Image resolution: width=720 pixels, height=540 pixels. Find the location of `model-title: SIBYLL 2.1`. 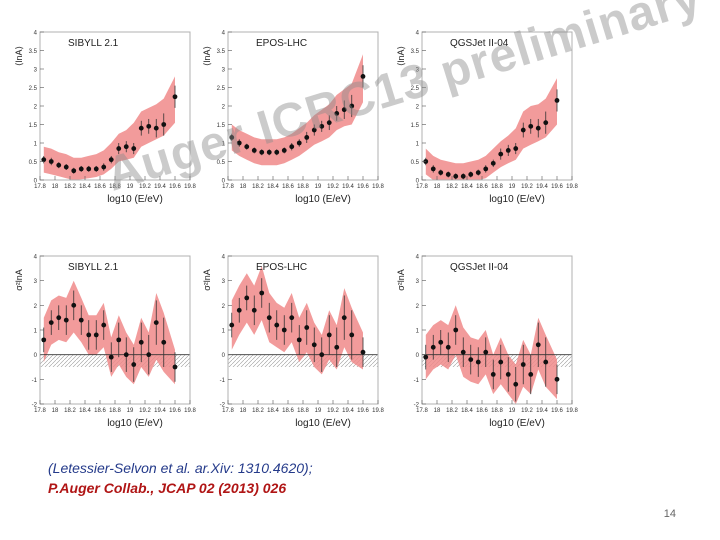

model-title: SIBYLL 2.1 is located at coordinates (93, 267).